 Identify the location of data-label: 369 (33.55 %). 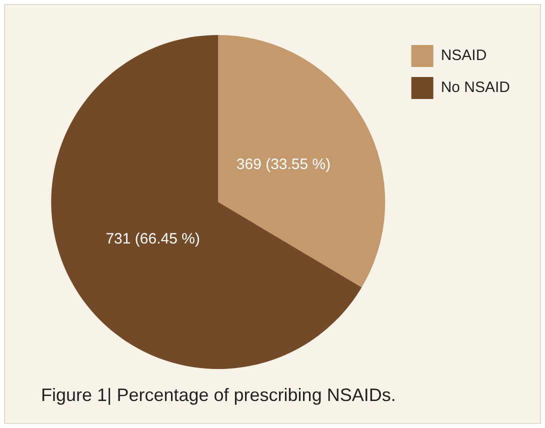
(283, 164).